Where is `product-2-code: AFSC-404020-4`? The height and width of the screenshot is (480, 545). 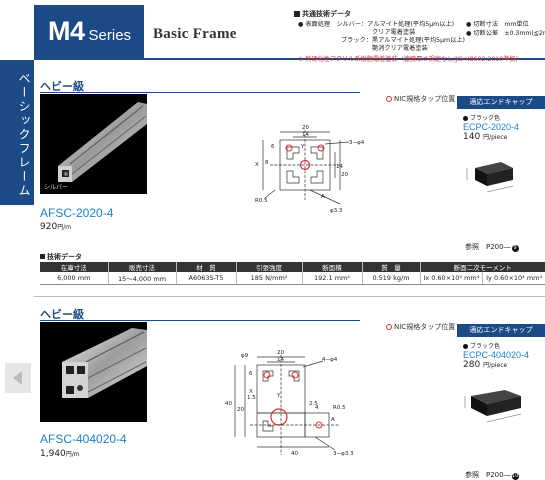
product-2-code: AFSC-404020-4 is located at coordinates (83, 439).